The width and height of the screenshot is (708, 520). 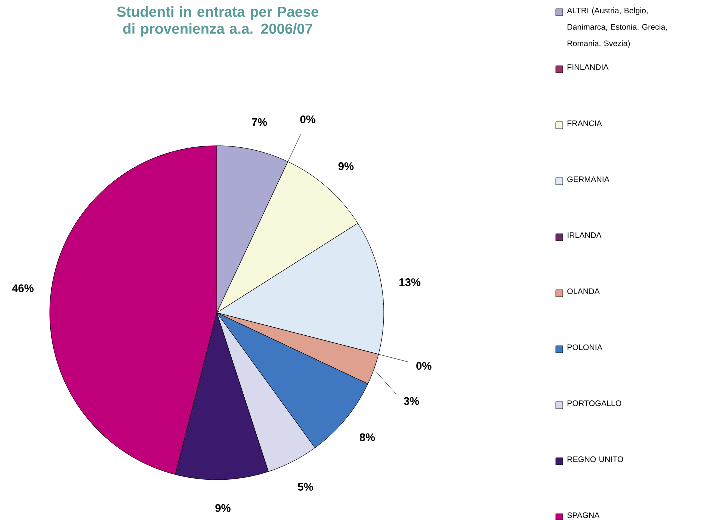 I want to click on data-label: 13%, so click(x=410, y=282).